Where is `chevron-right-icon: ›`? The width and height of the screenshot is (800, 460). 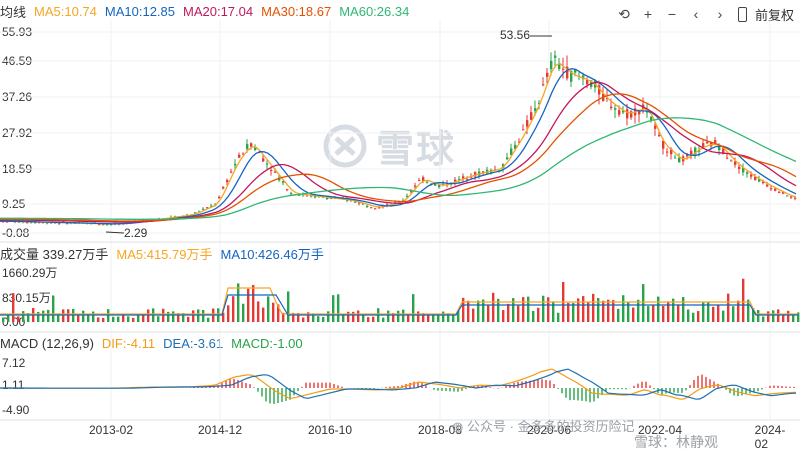 chevron-right-icon: › is located at coordinates (720, 14).